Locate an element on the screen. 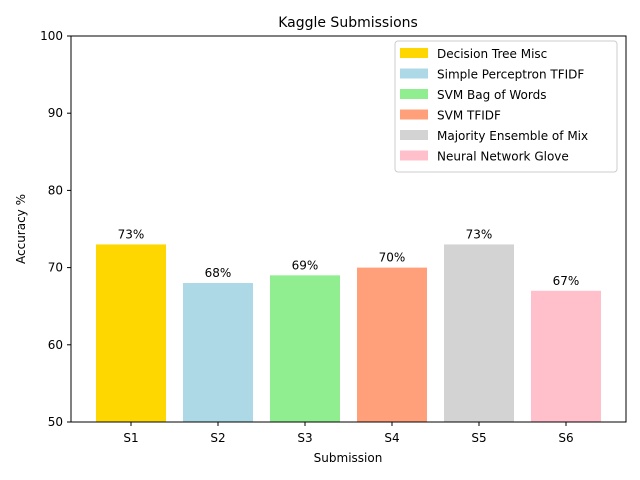 The image size is (640, 480). x-tick-label-s6: S6 is located at coordinates (565, 438).